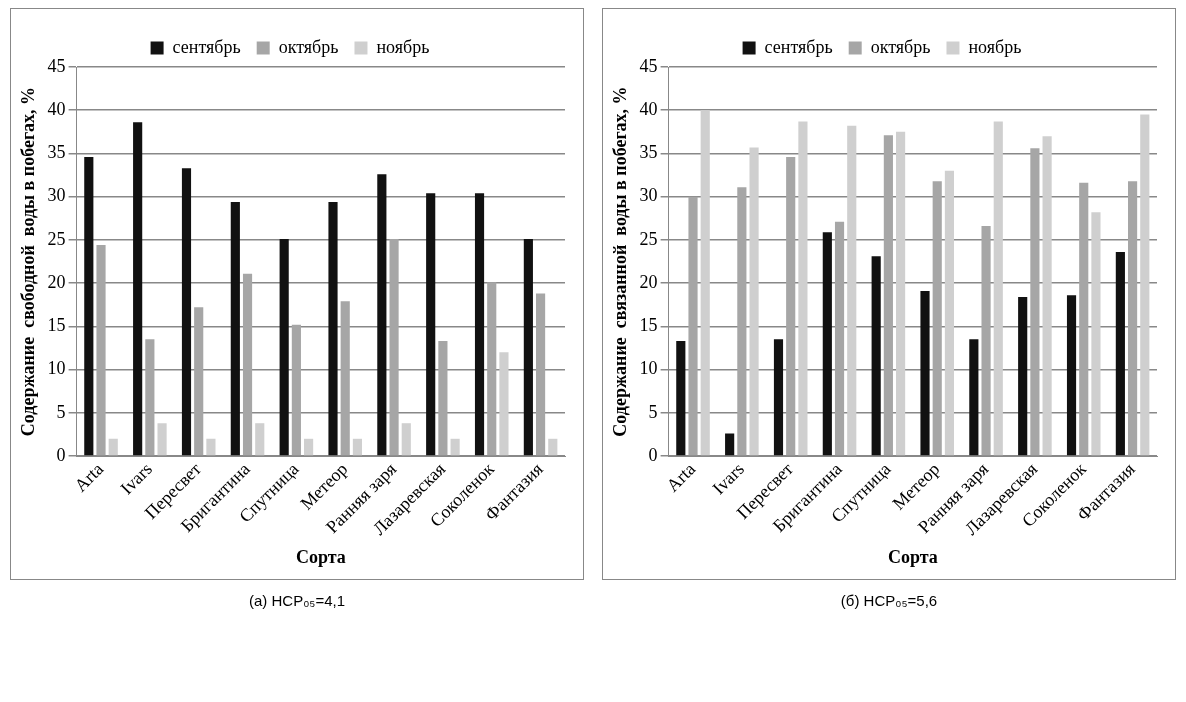 The image size is (1186, 702). What do you see at coordinates (28, 261) in the screenshot?
I see `y-axis-title: Содержание свободной воды в побегах, %` at bounding box center [28, 261].